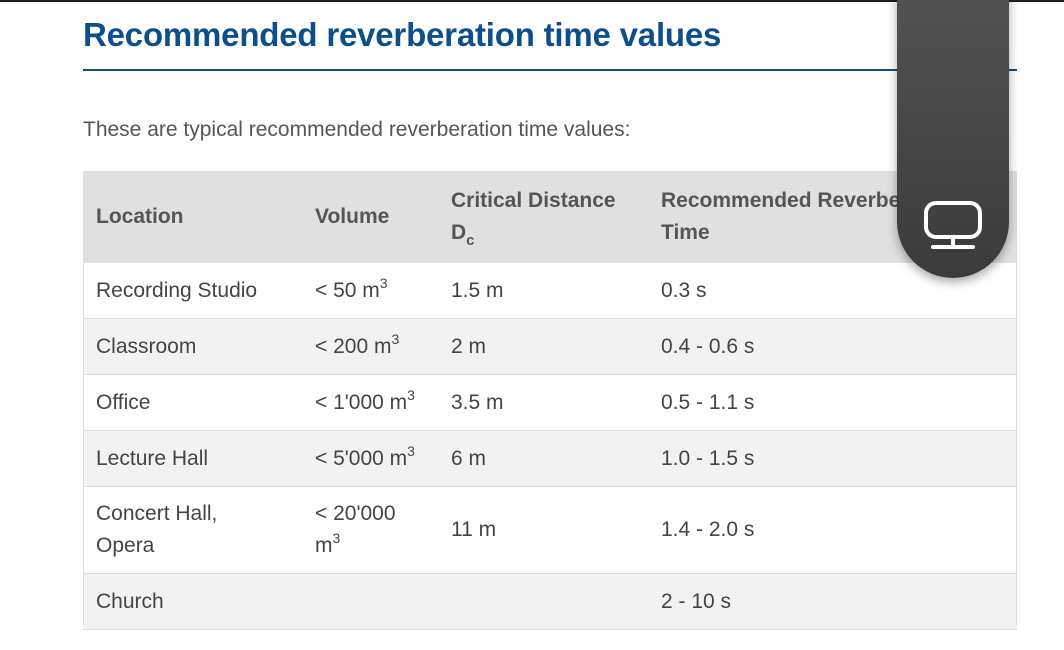 The height and width of the screenshot is (650, 1064). Describe the element at coordinates (832, 530) in the screenshot. I see `cell-time: 1.4 - 2.0 s` at that location.